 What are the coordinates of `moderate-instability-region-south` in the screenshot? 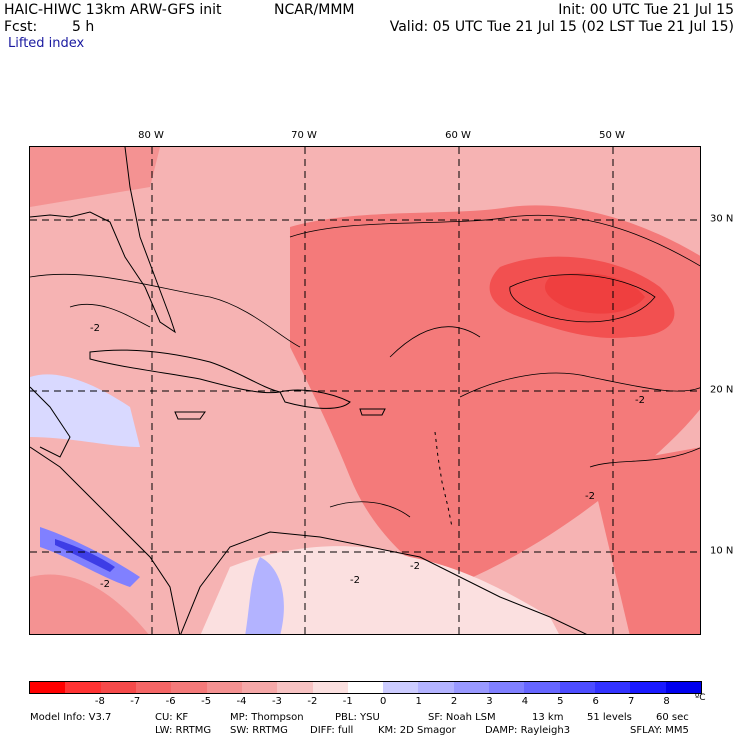 It's located at (89, 604).